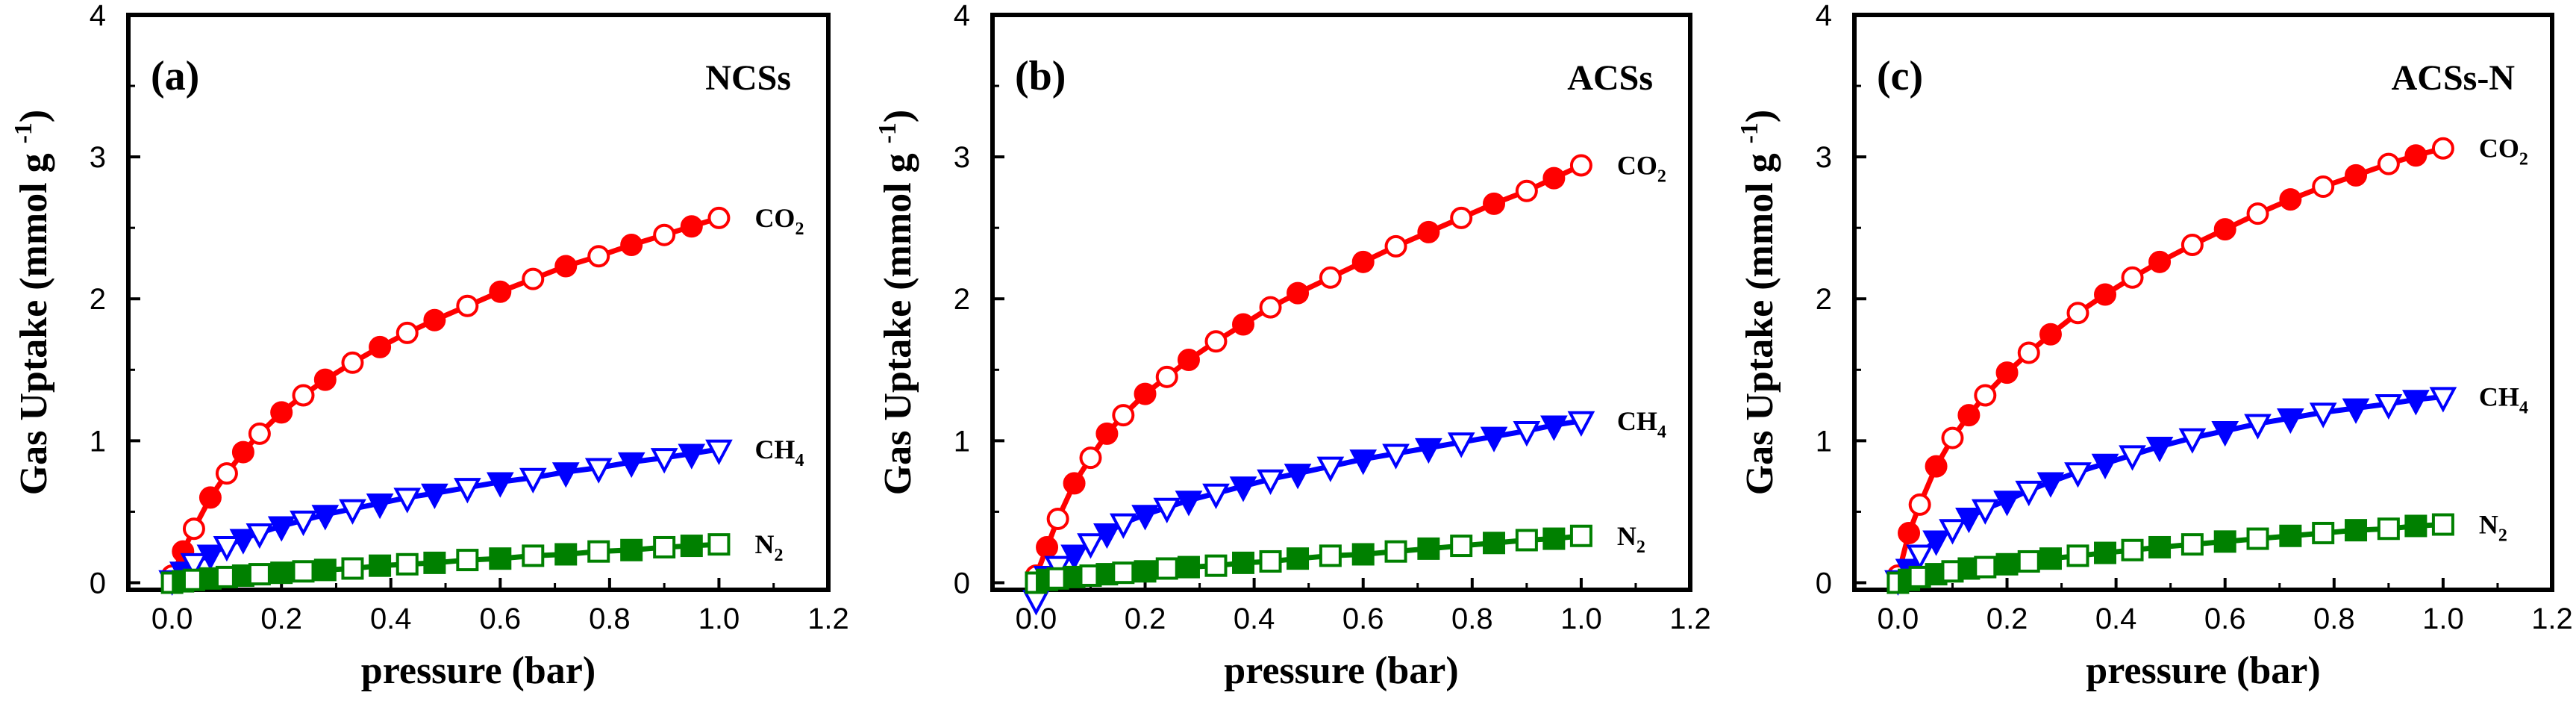 Image resolution: width=2576 pixels, height=713 pixels. I want to click on series-ch4: CH4, so click(481, 515).